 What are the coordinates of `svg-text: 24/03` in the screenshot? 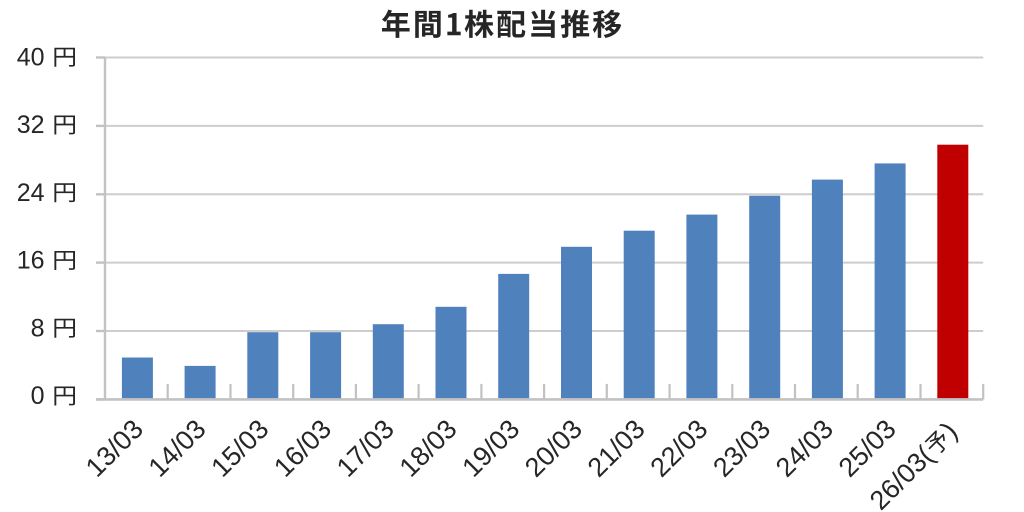 It's located at (804, 448).